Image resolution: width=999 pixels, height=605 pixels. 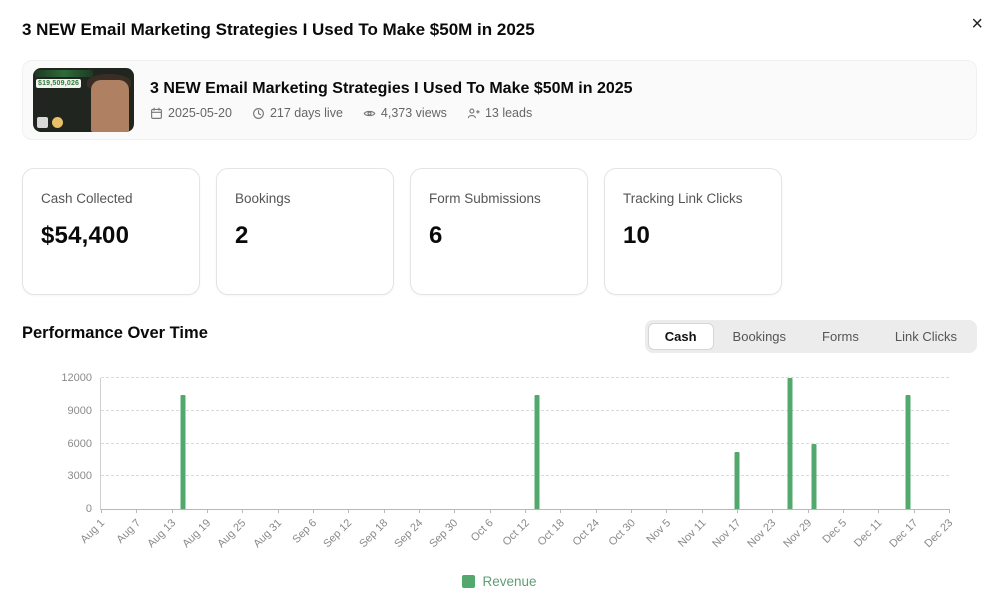 I want to click on eye-icon, so click(x=369, y=113).